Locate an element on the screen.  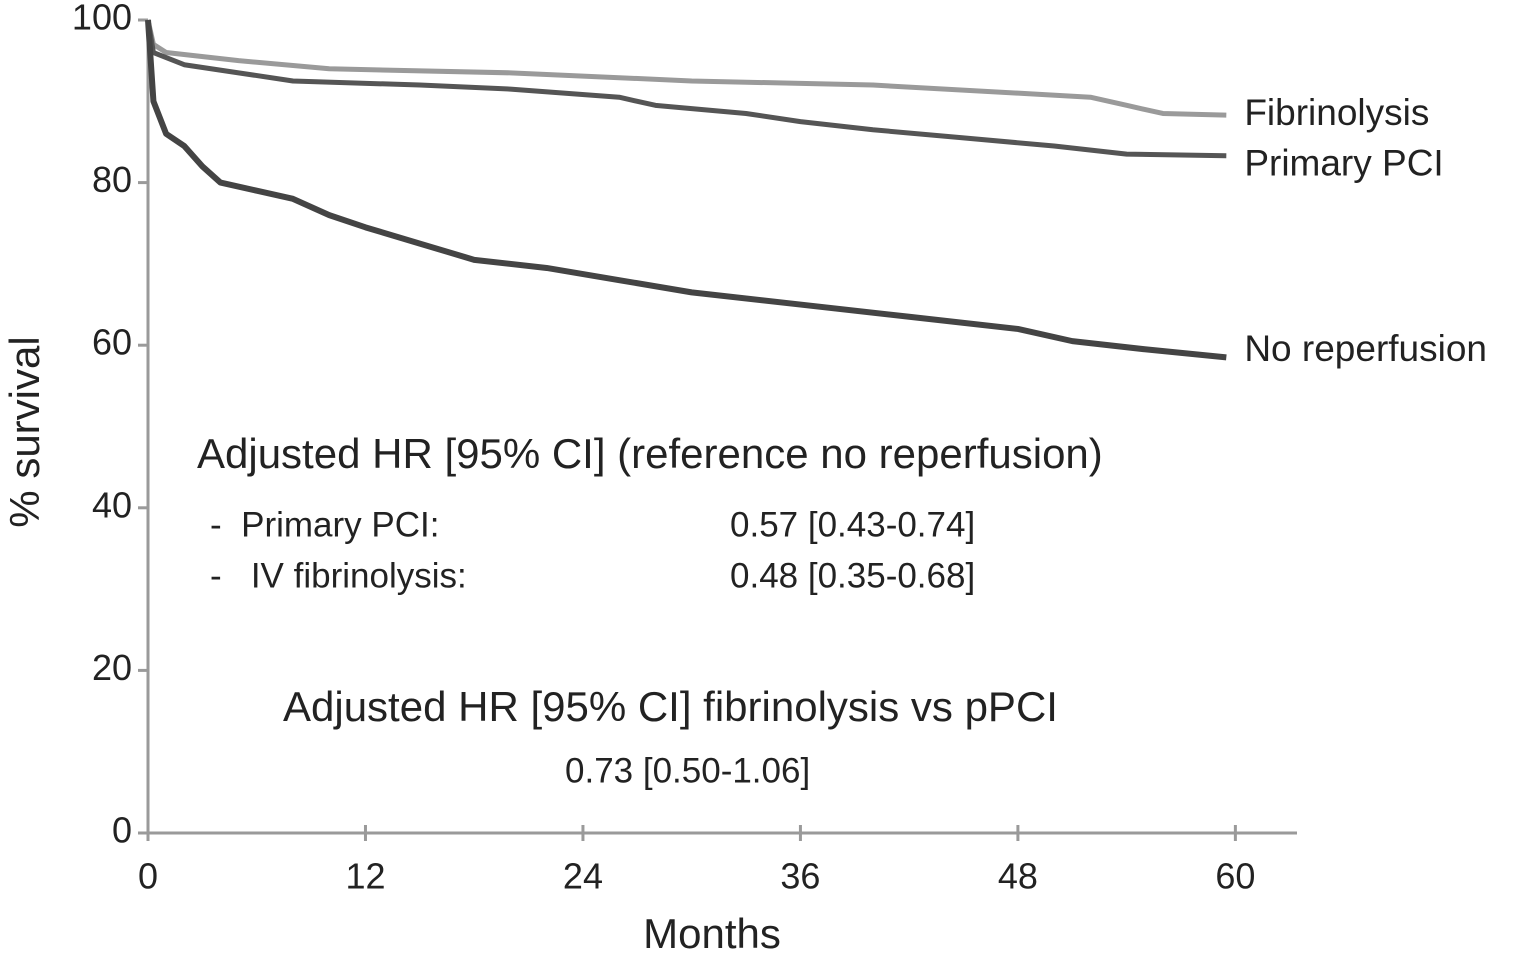
annotation: 0.48 [0.35-0.68] is located at coordinates (852, 575).